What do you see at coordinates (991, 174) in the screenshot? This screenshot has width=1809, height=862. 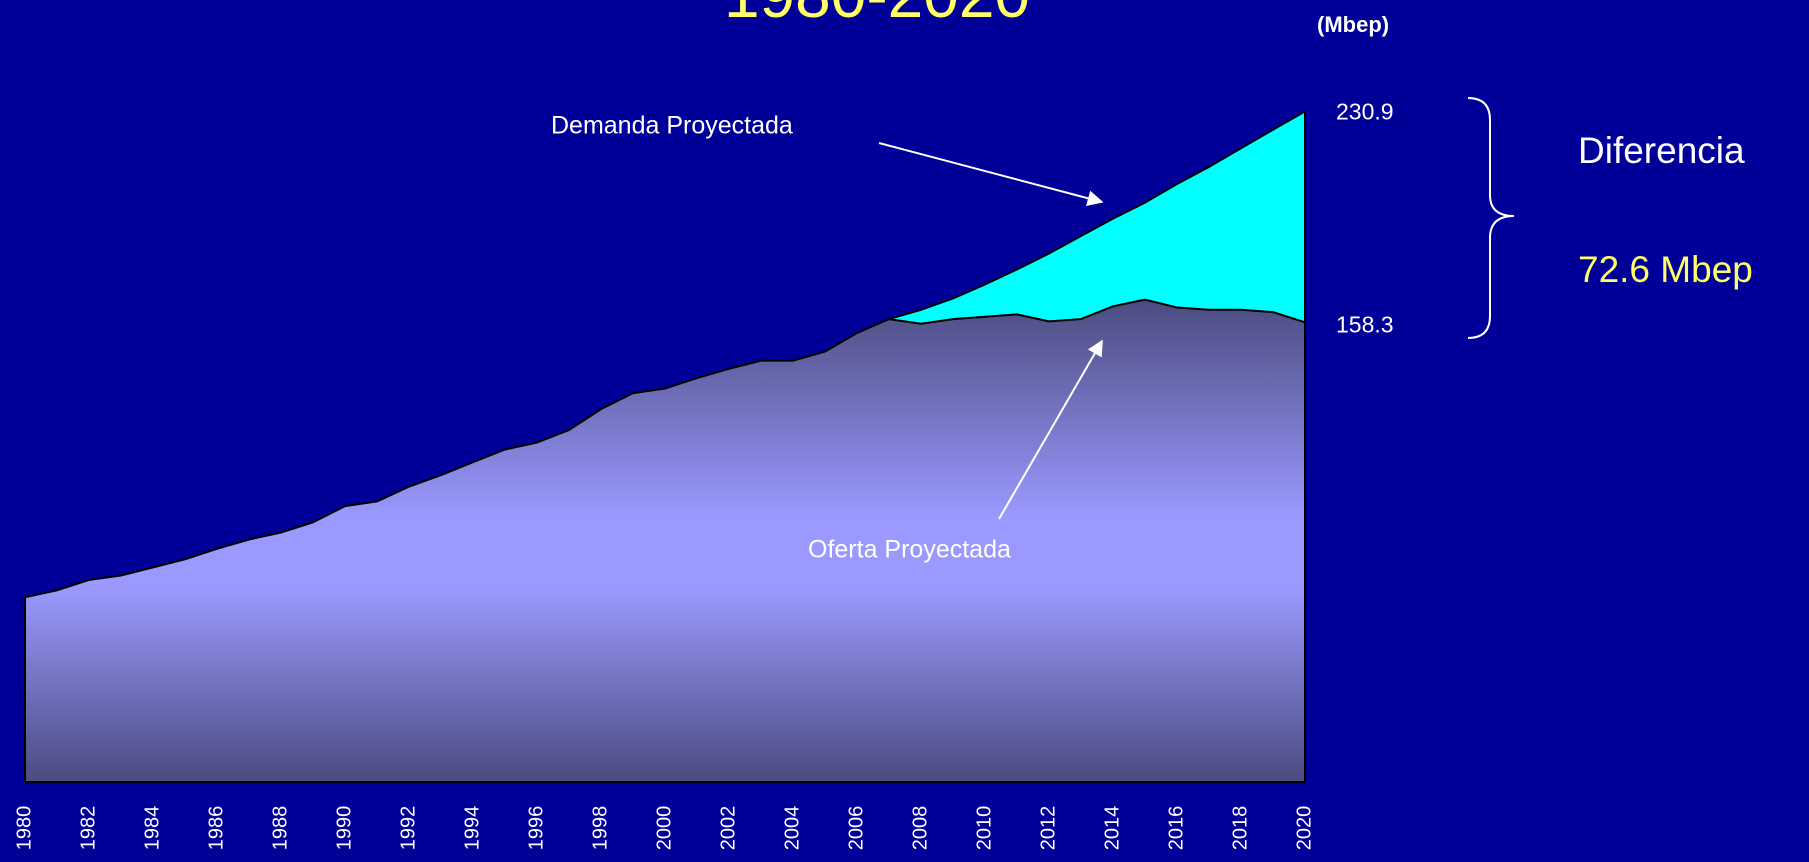 I see `demand-arrow` at bounding box center [991, 174].